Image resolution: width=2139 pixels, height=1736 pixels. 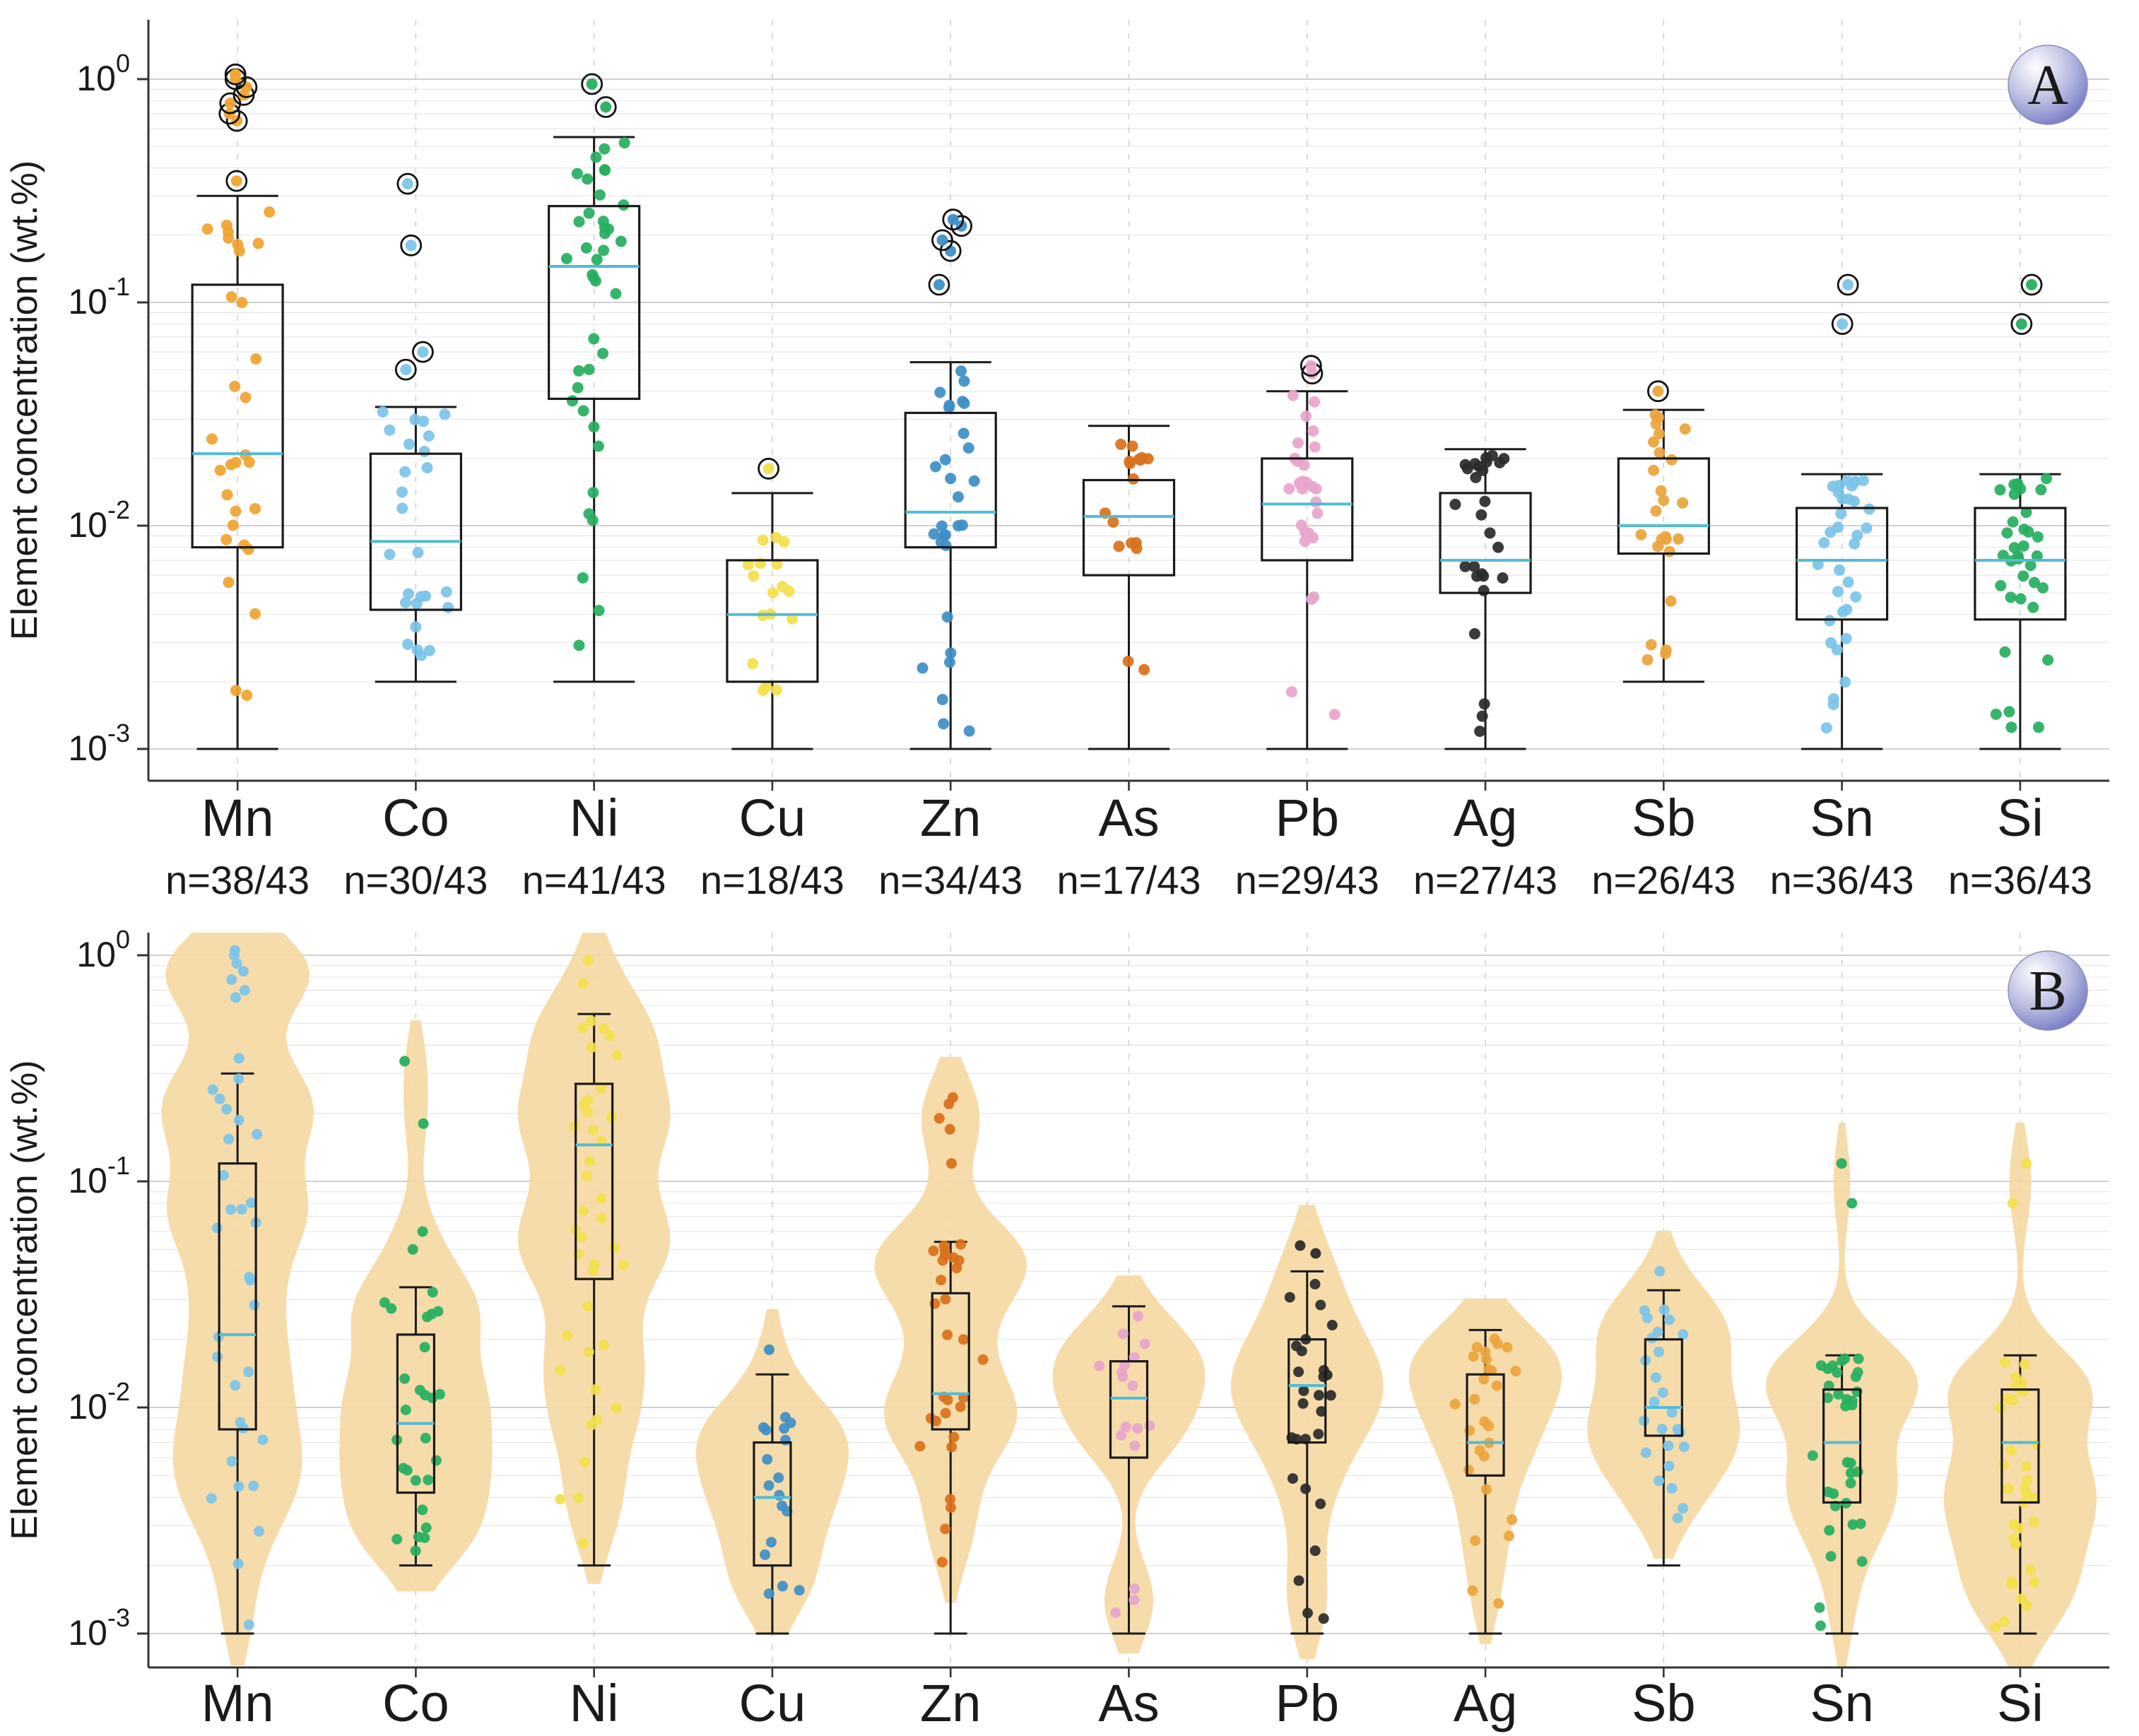 What do you see at coordinates (99, 520) in the screenshot?
I see `y-tick-label: 10-2` at bounding box center [99, 520].